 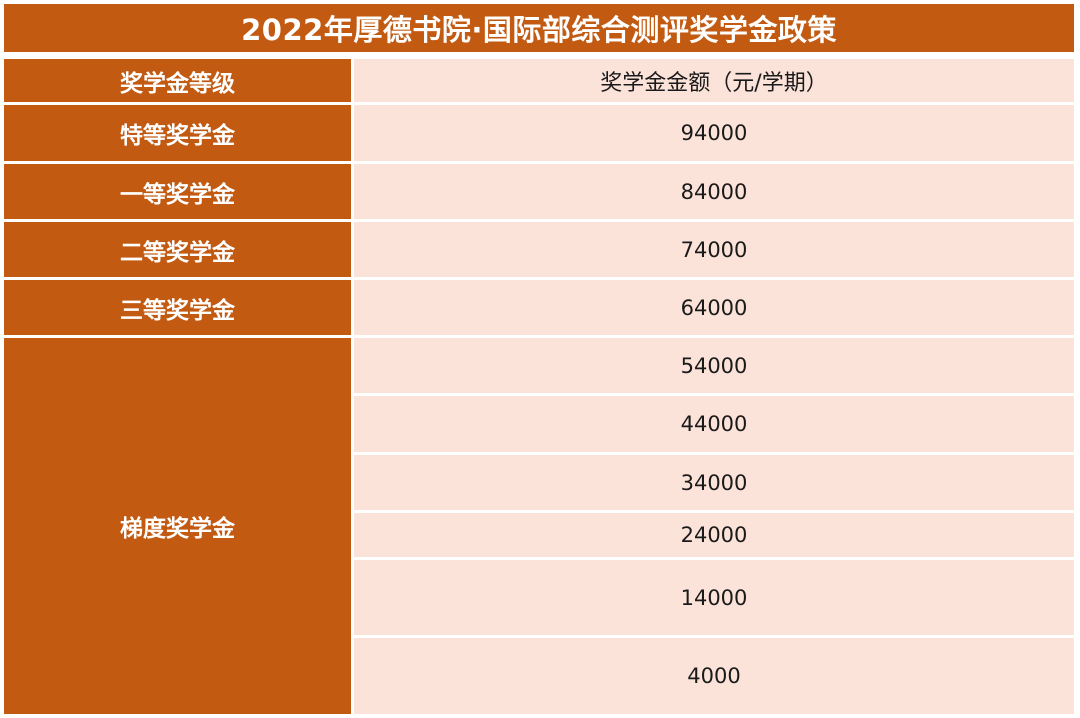 What do you see at coordinates (177, 133) in the screenshot?
I see `level-cell-special: 特等奖学金` at bounding box center [177, 133].